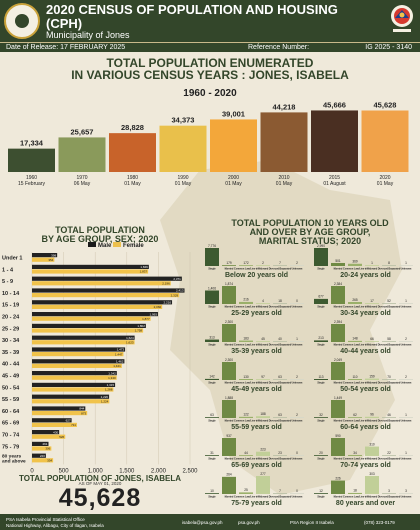  I want to click on census-bar, so click(82, 154).